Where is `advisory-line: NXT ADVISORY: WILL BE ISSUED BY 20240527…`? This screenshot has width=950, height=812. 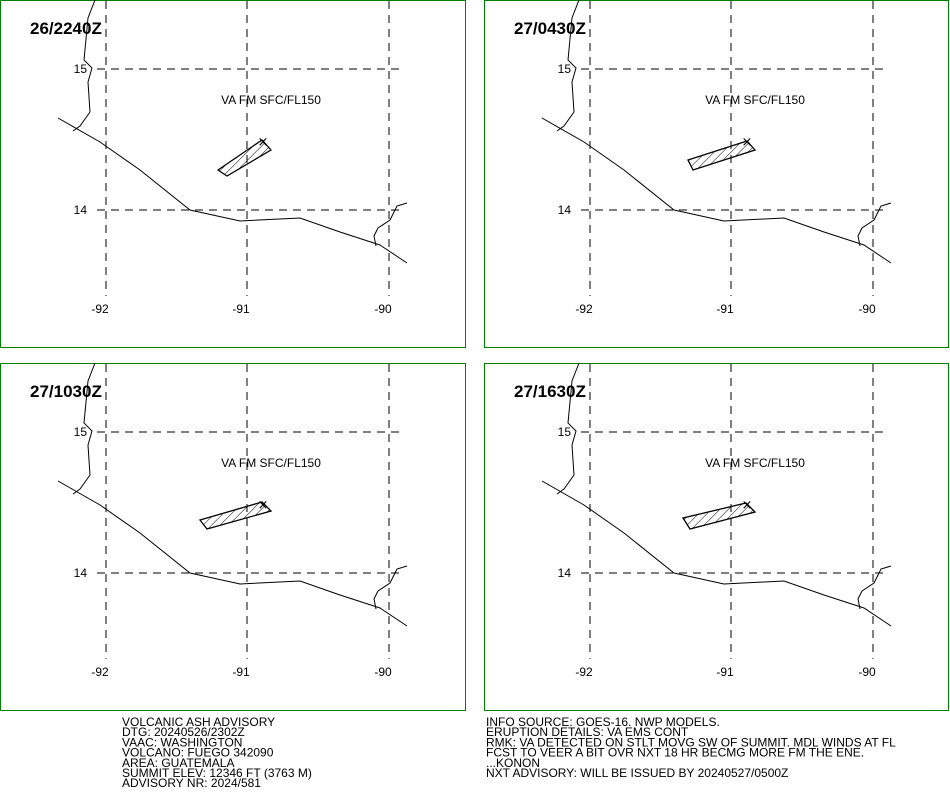 advisory-line: NXT ADVISORY: WILL BE ISSUED BY 20240527… is located at coordinates (637, 773).